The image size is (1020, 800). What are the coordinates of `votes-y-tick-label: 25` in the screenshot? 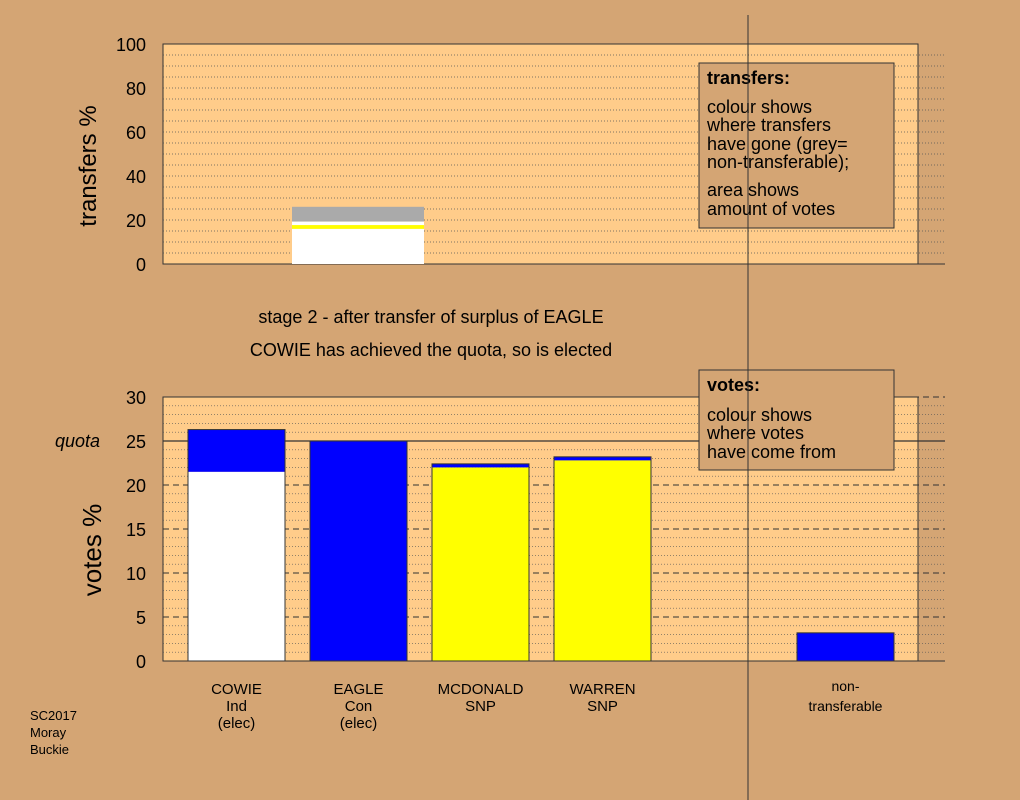 It's located at (136, 442).